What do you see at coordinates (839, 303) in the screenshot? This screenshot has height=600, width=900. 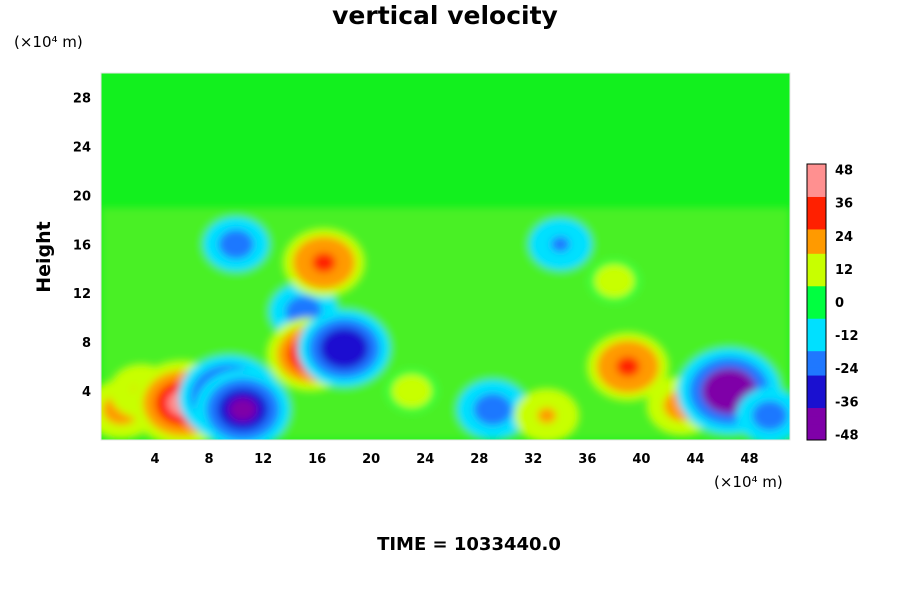 I see `colorbar-tick-label: 0` at bounding box center [839, 303].